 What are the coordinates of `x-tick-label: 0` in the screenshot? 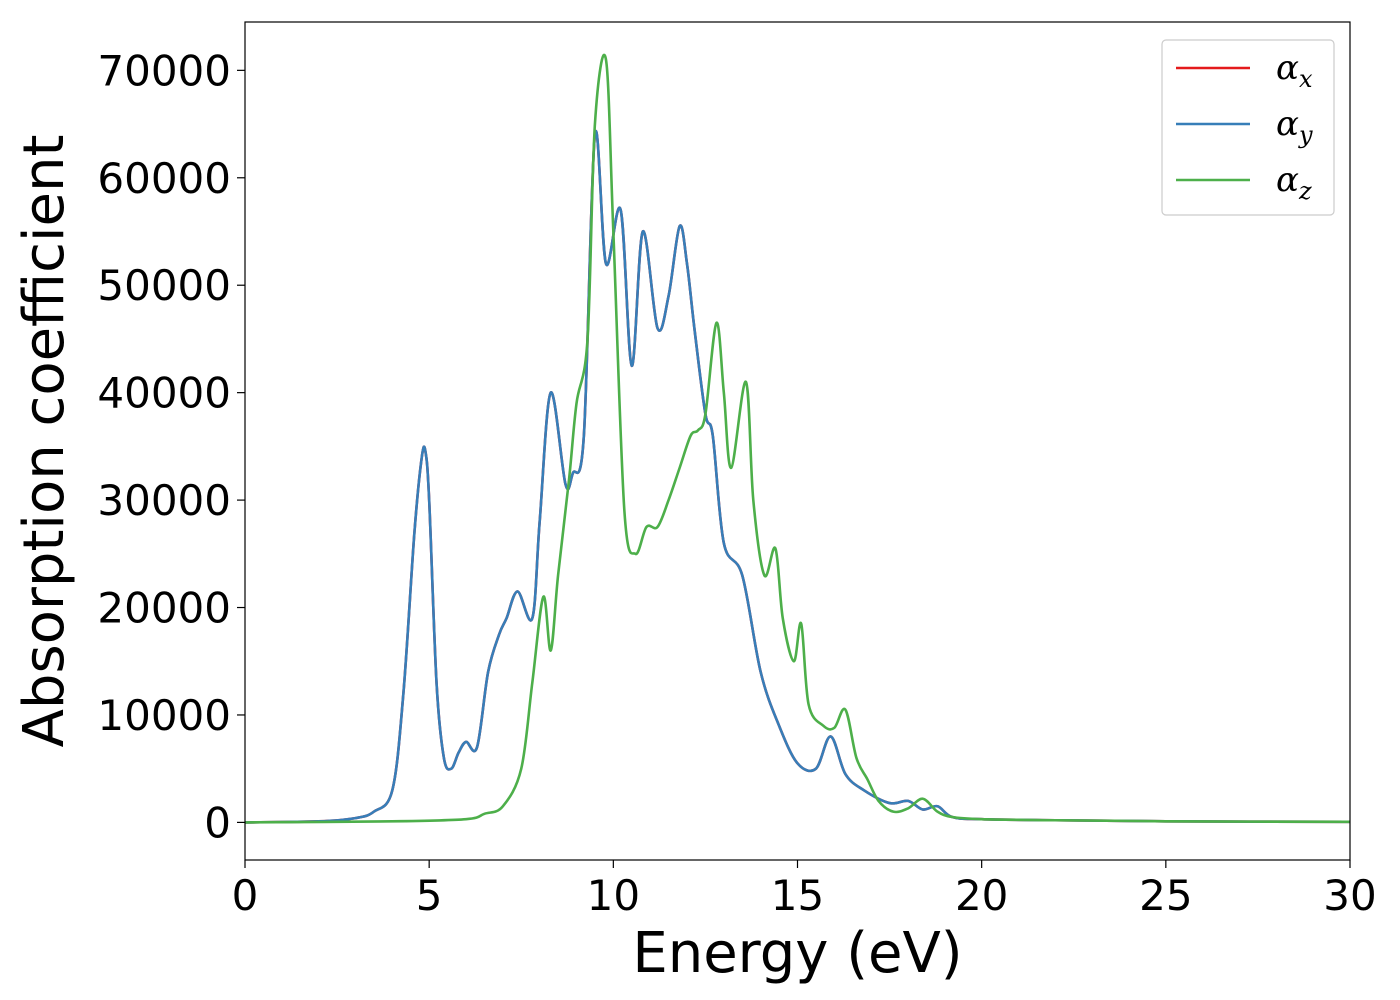 It's located at (245, 895).